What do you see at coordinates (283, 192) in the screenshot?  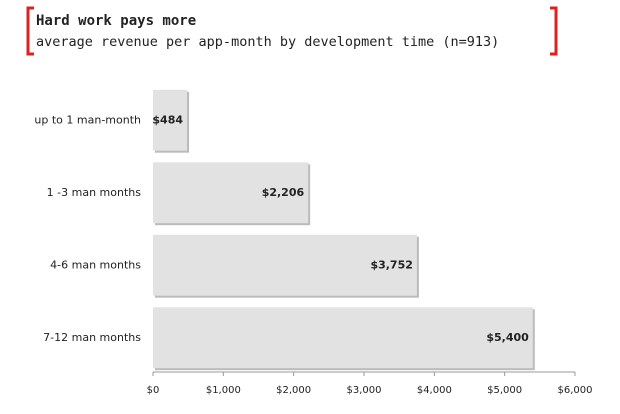 I see `value-label: $2,206` at bounding box center [283, 192].